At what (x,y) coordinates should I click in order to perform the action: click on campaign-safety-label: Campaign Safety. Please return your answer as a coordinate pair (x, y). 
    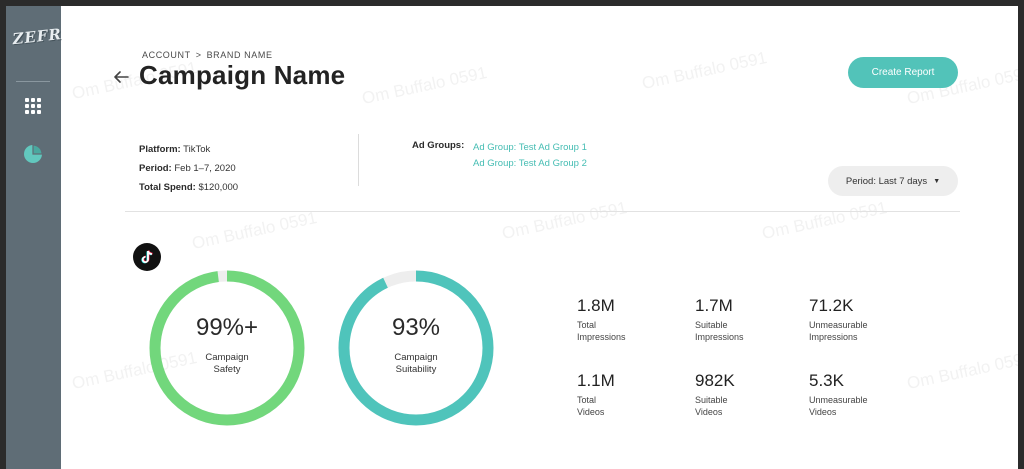
    Looking at the image, I should click on (227, 363).